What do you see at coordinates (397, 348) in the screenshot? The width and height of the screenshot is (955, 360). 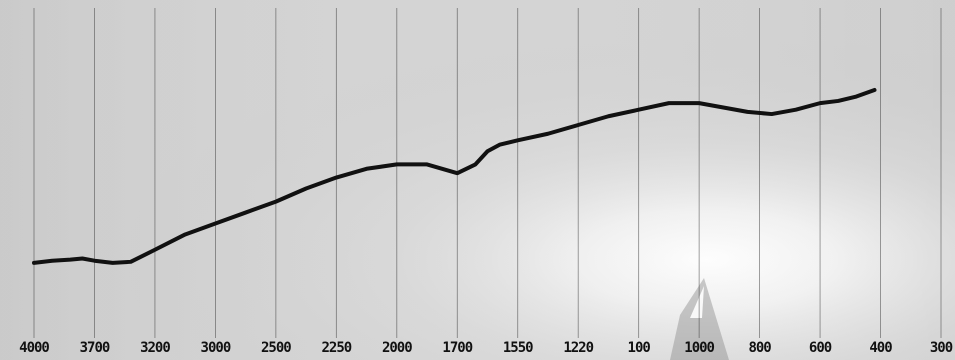 I see `x-tick-label: 2000` at bounding box center [397, 348].